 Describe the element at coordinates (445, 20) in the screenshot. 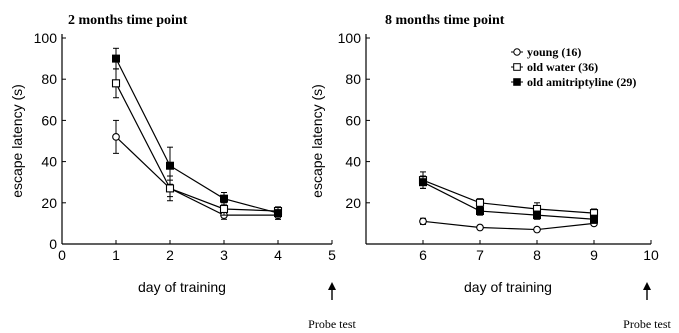

I see `chart-title: 8 months time point` at that location.